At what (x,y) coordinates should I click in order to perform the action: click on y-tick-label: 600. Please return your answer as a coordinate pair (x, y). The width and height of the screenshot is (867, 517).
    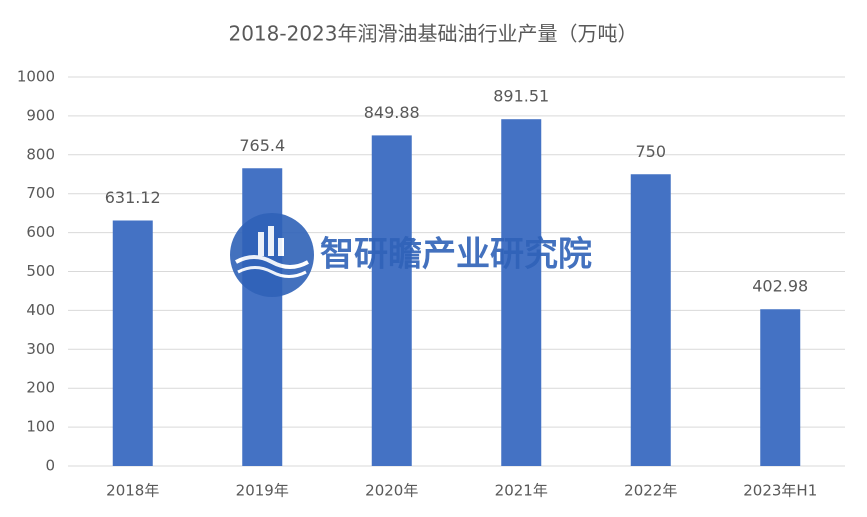
    Looking at the image, I should click on (40, 232).